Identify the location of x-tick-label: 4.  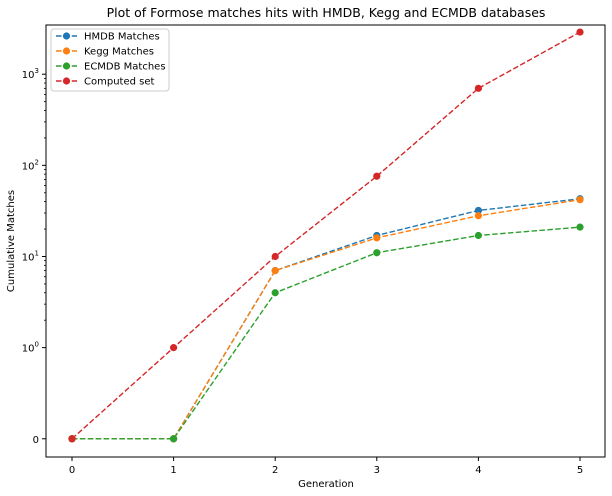
(478, 470).